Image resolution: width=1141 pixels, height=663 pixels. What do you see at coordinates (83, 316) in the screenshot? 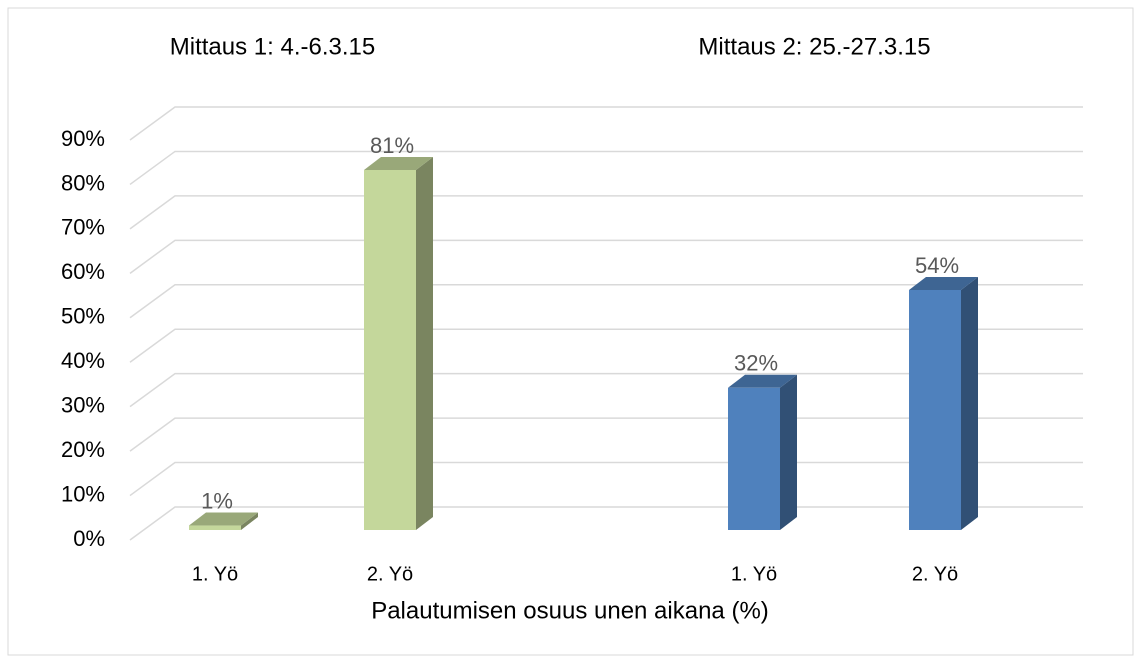
I see `y-tick-label: 50%` at bounding box center [83, 316].